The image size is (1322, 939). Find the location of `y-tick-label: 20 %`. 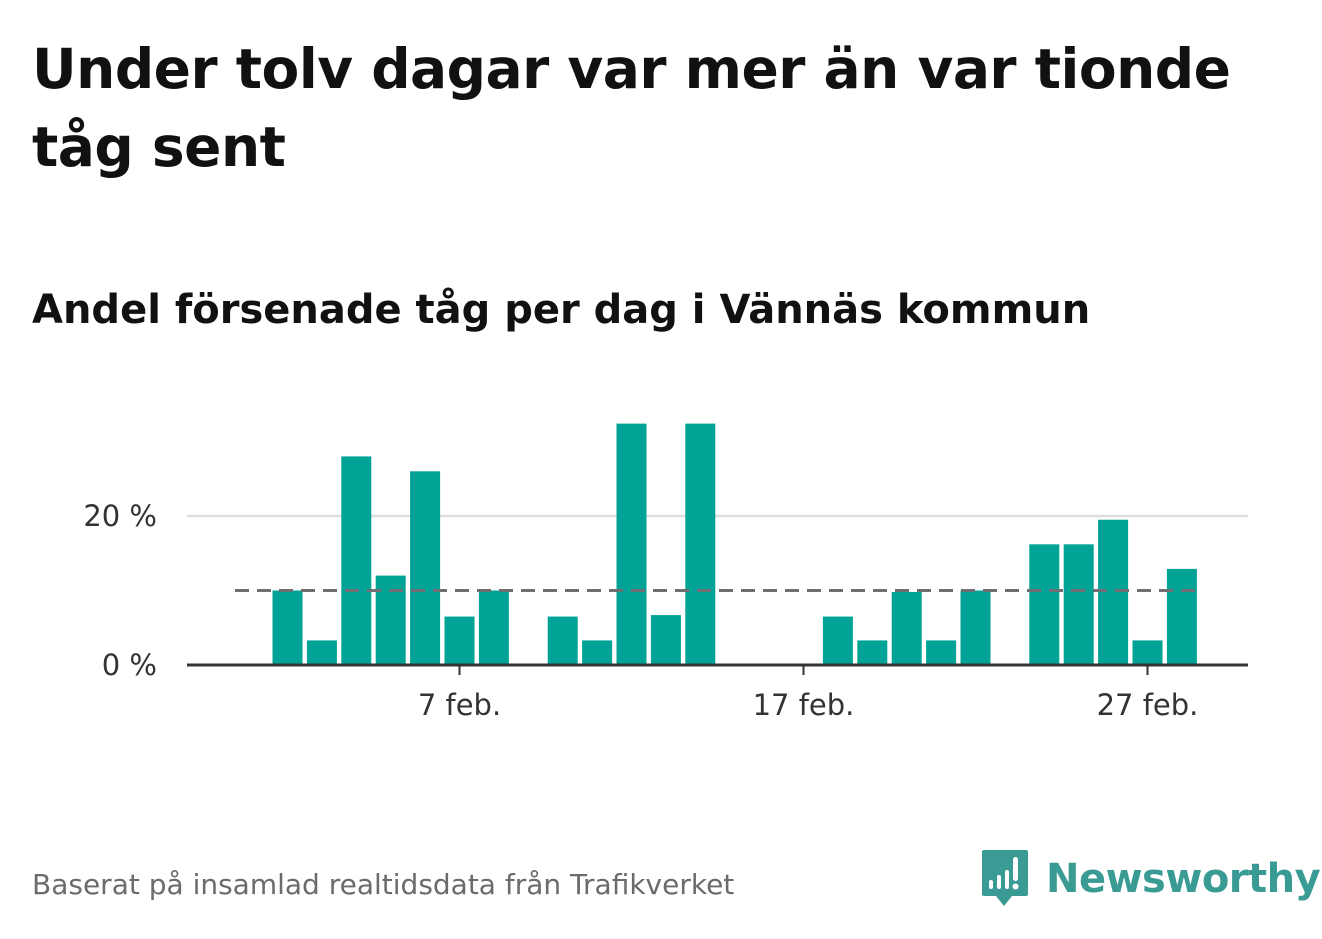

y-tick-label: 20 % is located at coordinates (120, 516).